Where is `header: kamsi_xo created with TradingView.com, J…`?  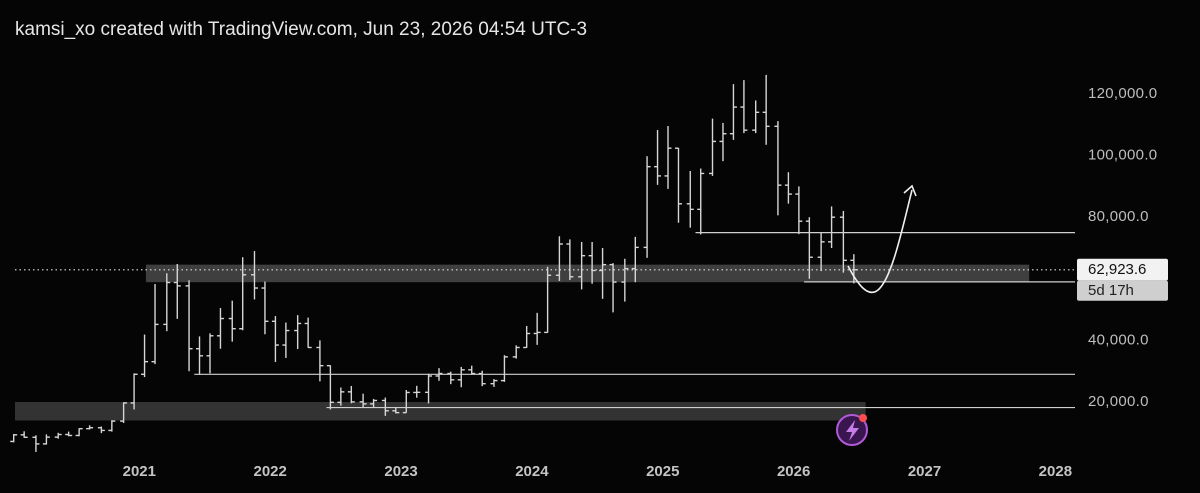
header: kamsi_xo created with TradingView.com, J… is located at coordinates (301, 29).